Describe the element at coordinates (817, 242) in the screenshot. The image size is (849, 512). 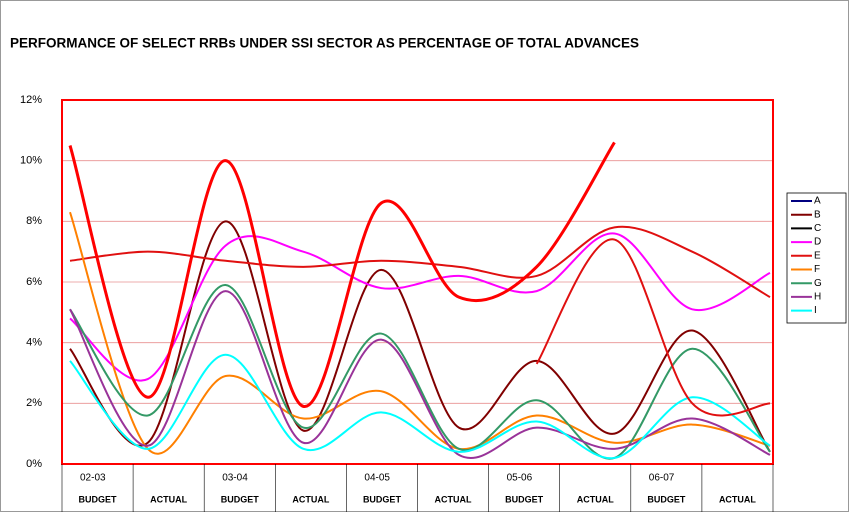
I see `legend-label: D` at that location.